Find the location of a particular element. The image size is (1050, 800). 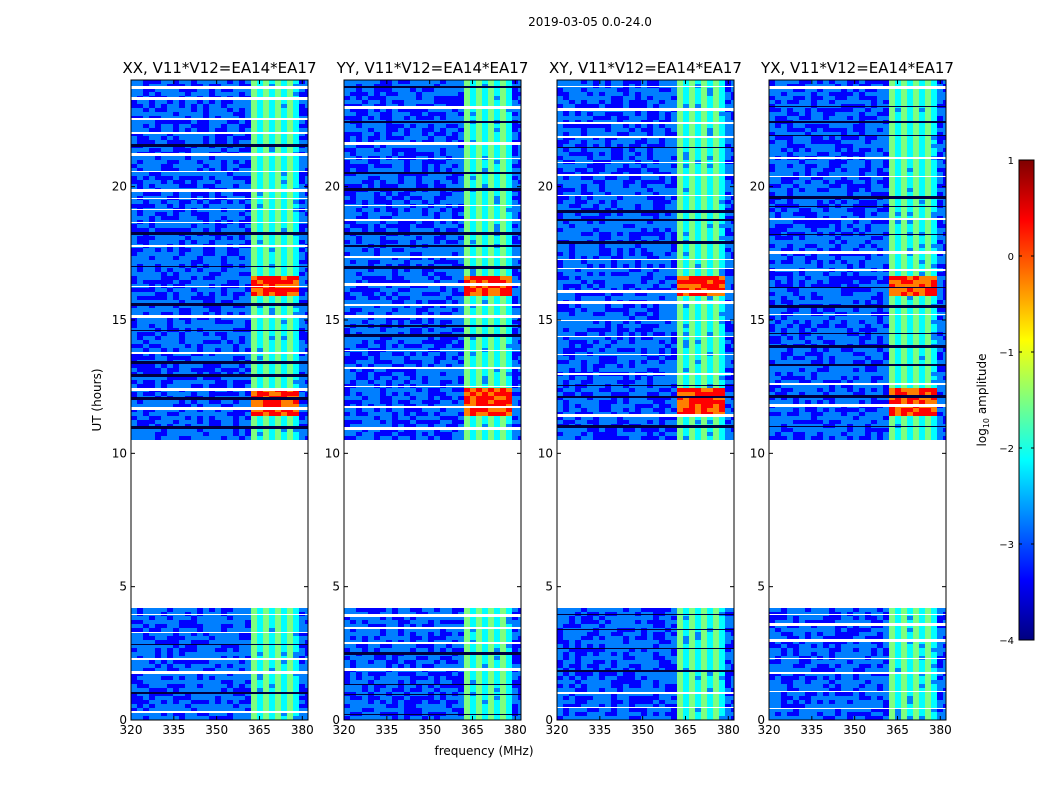

panel-title: XY, V11*V12=EA14*EA17 is located at coordinates (645, 68).